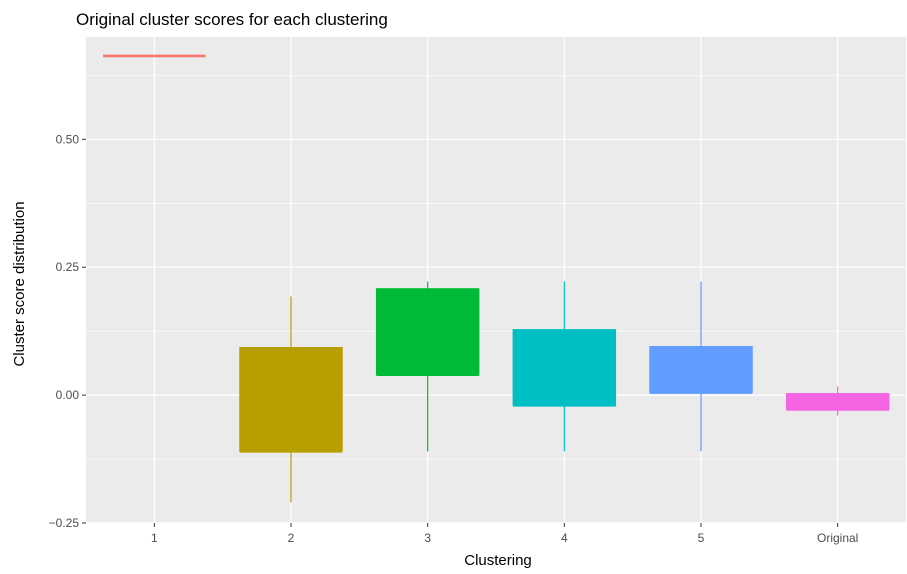 The height and width of the screenshot is (574, 907). What do you see at coordinates (504, 534) in the screenshot?
I see `x-axis: 1 2 3 4 5 Original` at bounding box center [504, 534].